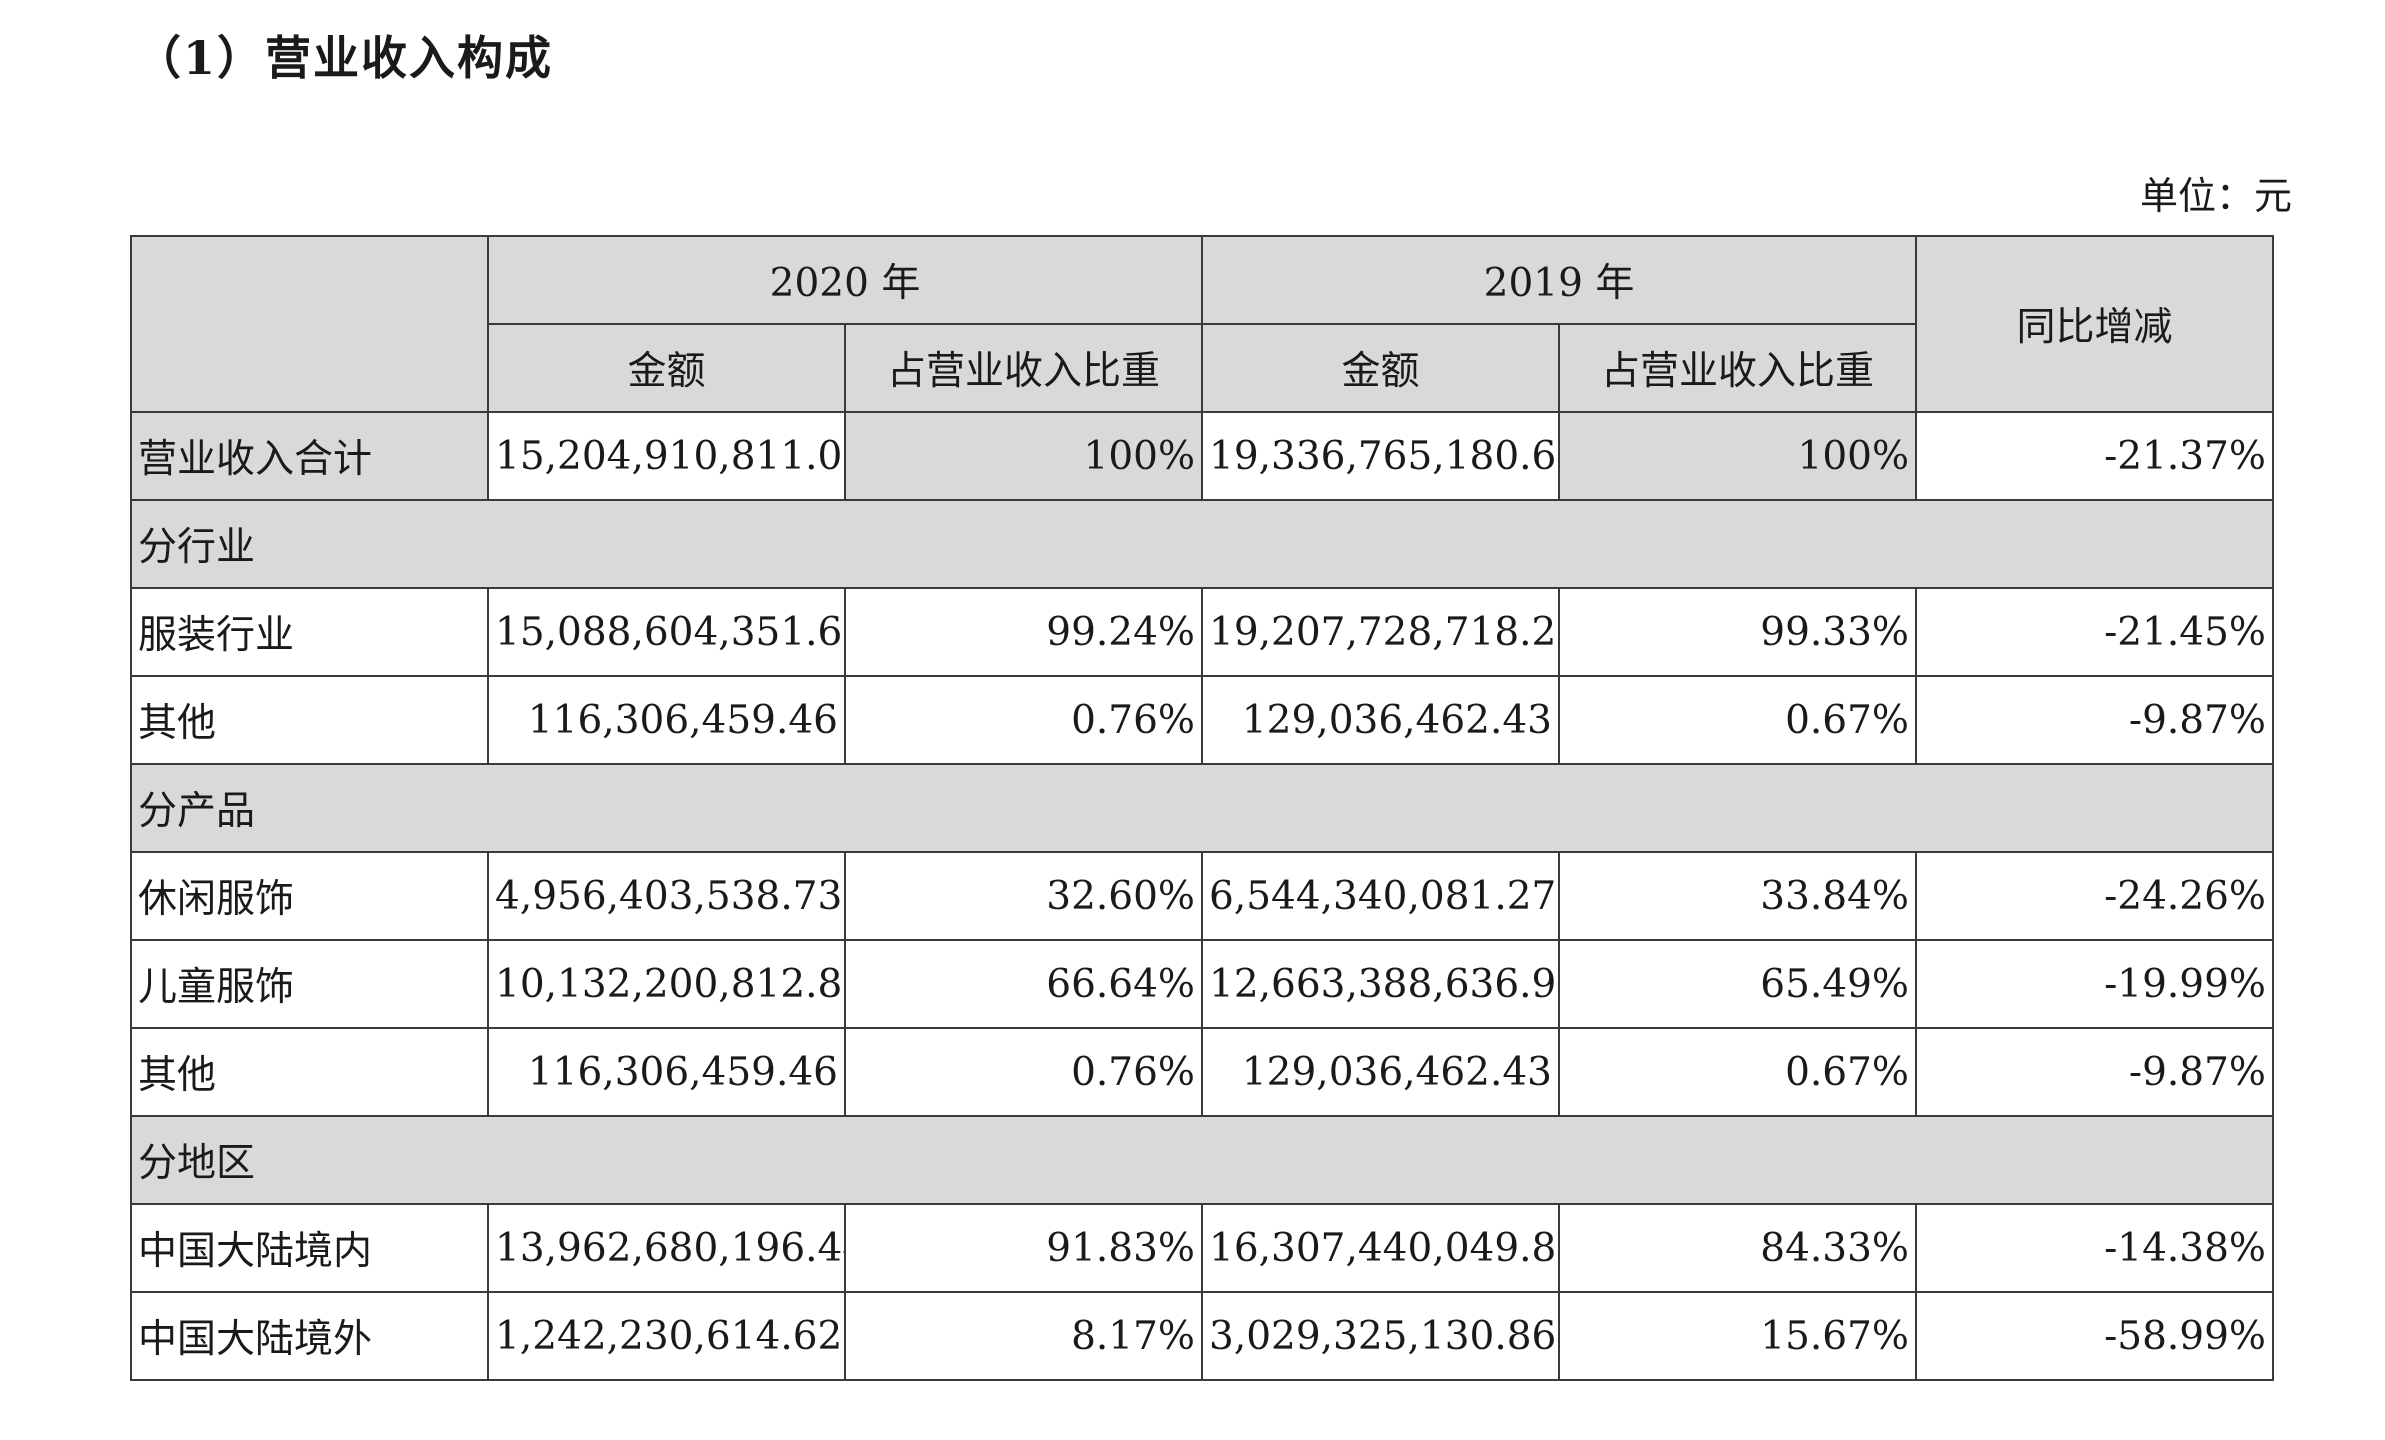  I want to click on amount-2020: 13,962,680,196.44, so click(666, 1248).